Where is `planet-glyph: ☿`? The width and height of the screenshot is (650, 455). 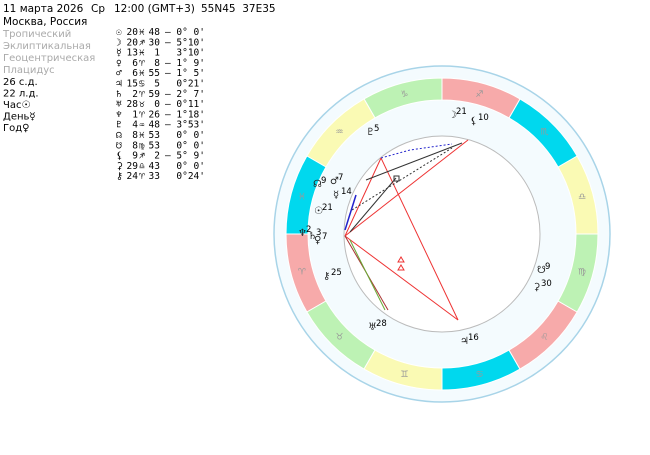 planet-glyph: ☿ is located at coordinates (119, 53).